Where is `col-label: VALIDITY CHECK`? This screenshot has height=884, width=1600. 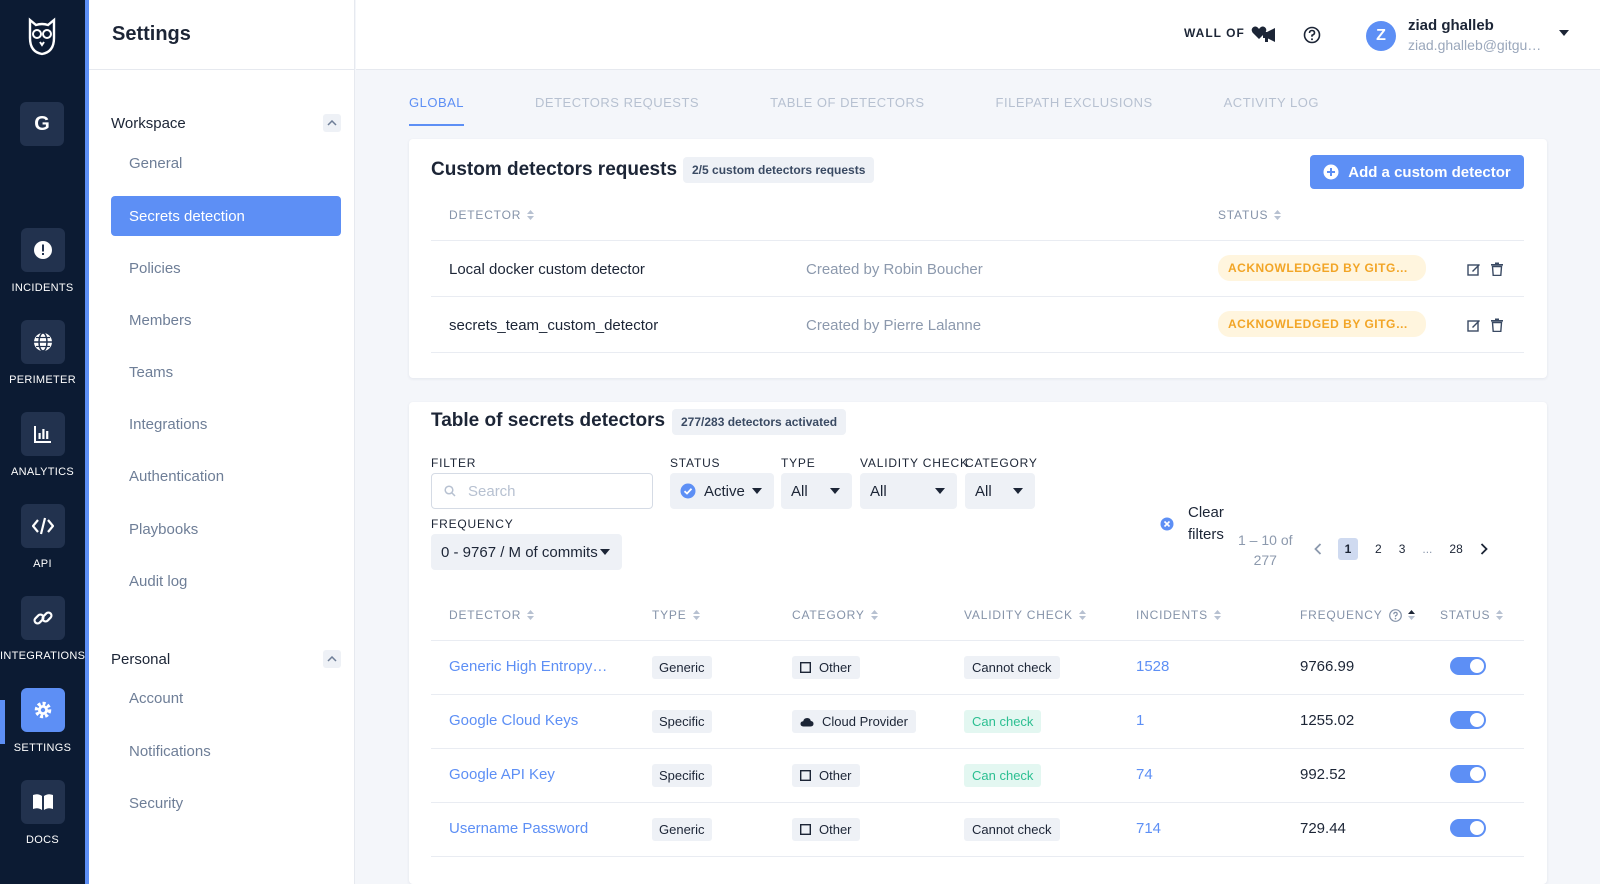 col-label: VALIDITY CHECK is located at coordinates (1018, 615).